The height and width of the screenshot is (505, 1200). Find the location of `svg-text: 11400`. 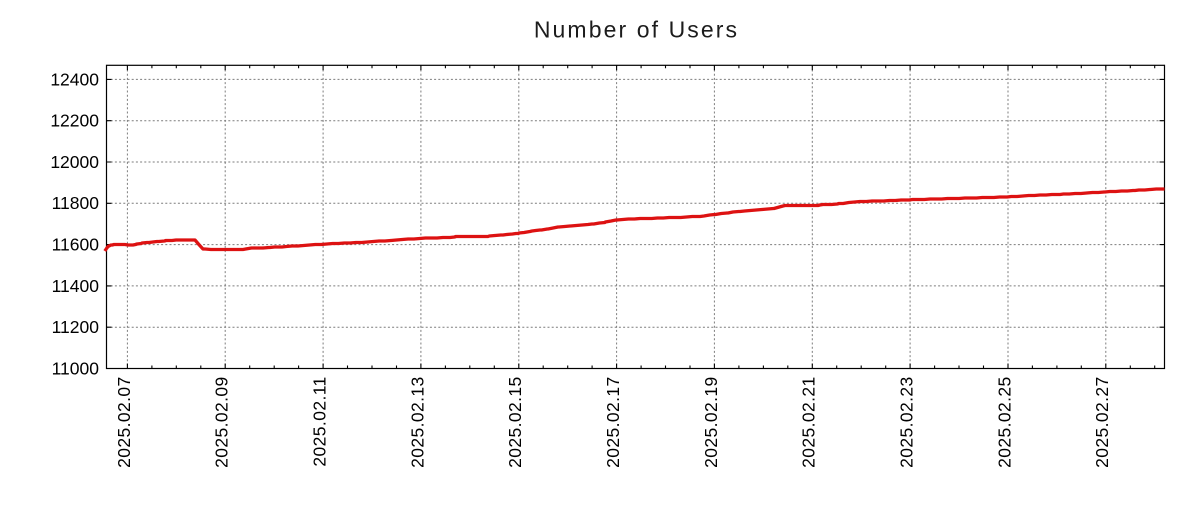

svg-text: 11400 is located at coordinates (76, 286).